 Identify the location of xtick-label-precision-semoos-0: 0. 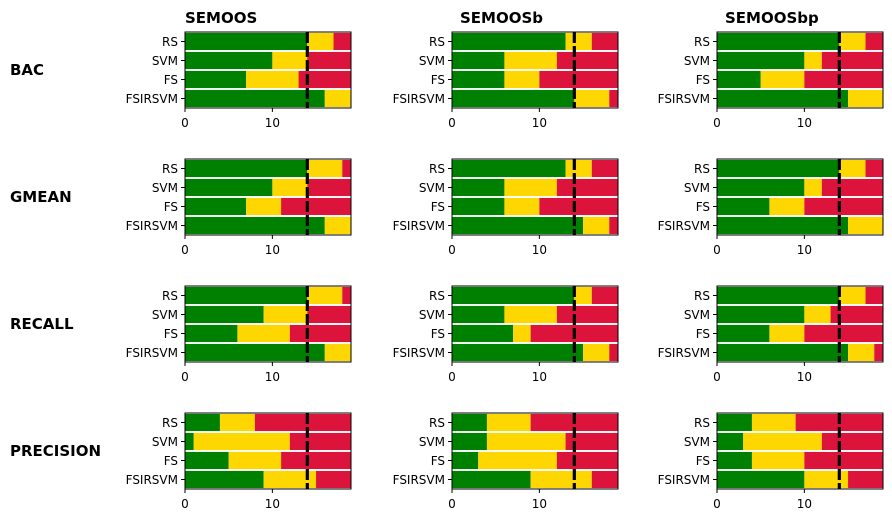
(185, 504).